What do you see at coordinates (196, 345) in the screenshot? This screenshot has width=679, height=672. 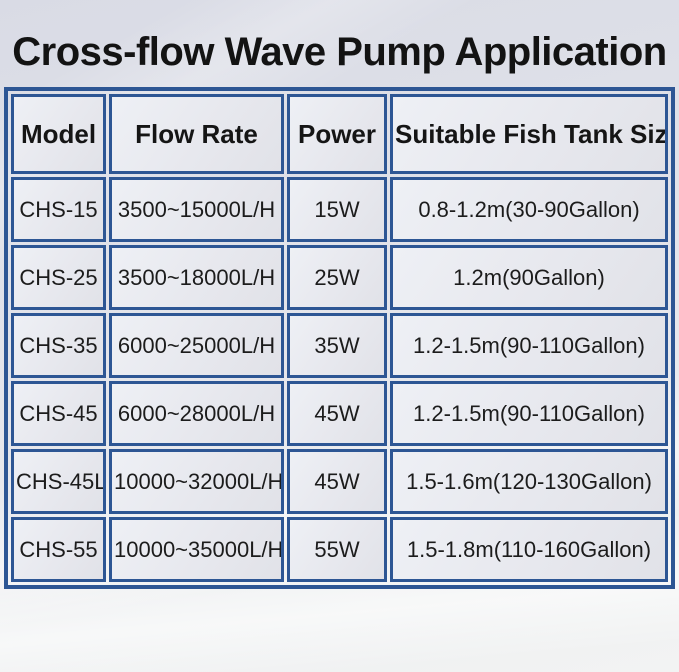 I see `cell-flow-rate: 6000~25000L/H` at bounding box center [196, 345].